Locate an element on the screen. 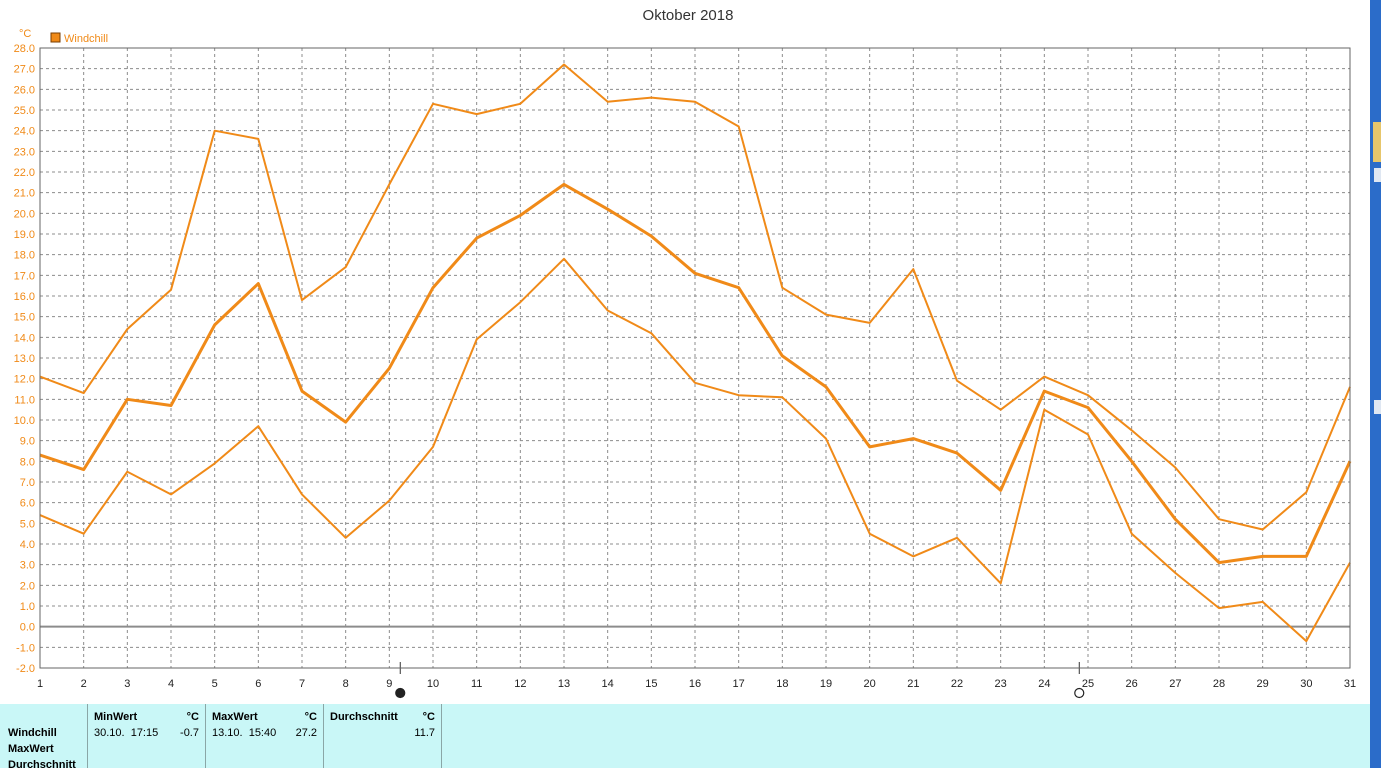 Image resolution: width=1381 pixels, height=768 pixels. y-tick-label: 18.0 is located at coordinates (24, 256).